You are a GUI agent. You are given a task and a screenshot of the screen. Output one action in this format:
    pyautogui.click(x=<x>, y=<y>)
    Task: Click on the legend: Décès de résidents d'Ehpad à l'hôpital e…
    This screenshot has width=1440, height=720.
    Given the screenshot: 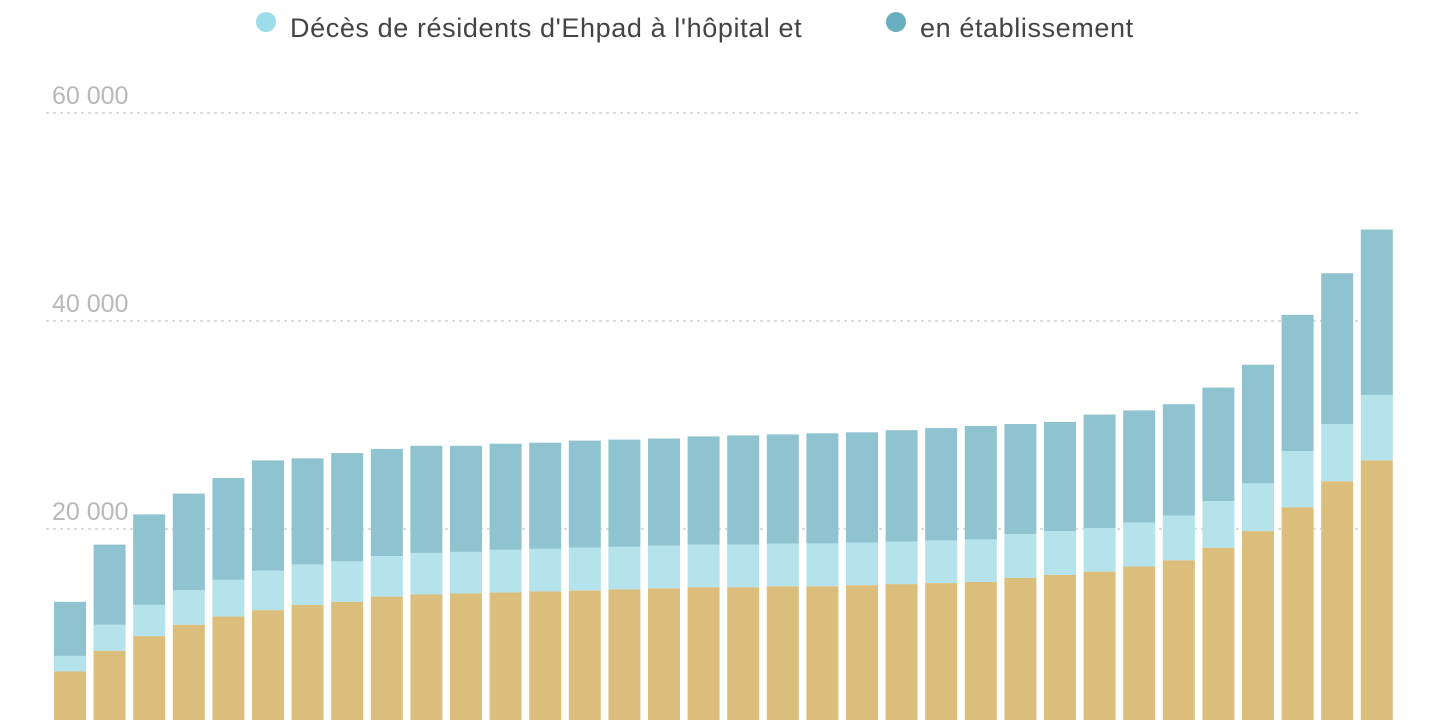 What is the action you would take?
    pyautogui.click(x=694, y=27)
    